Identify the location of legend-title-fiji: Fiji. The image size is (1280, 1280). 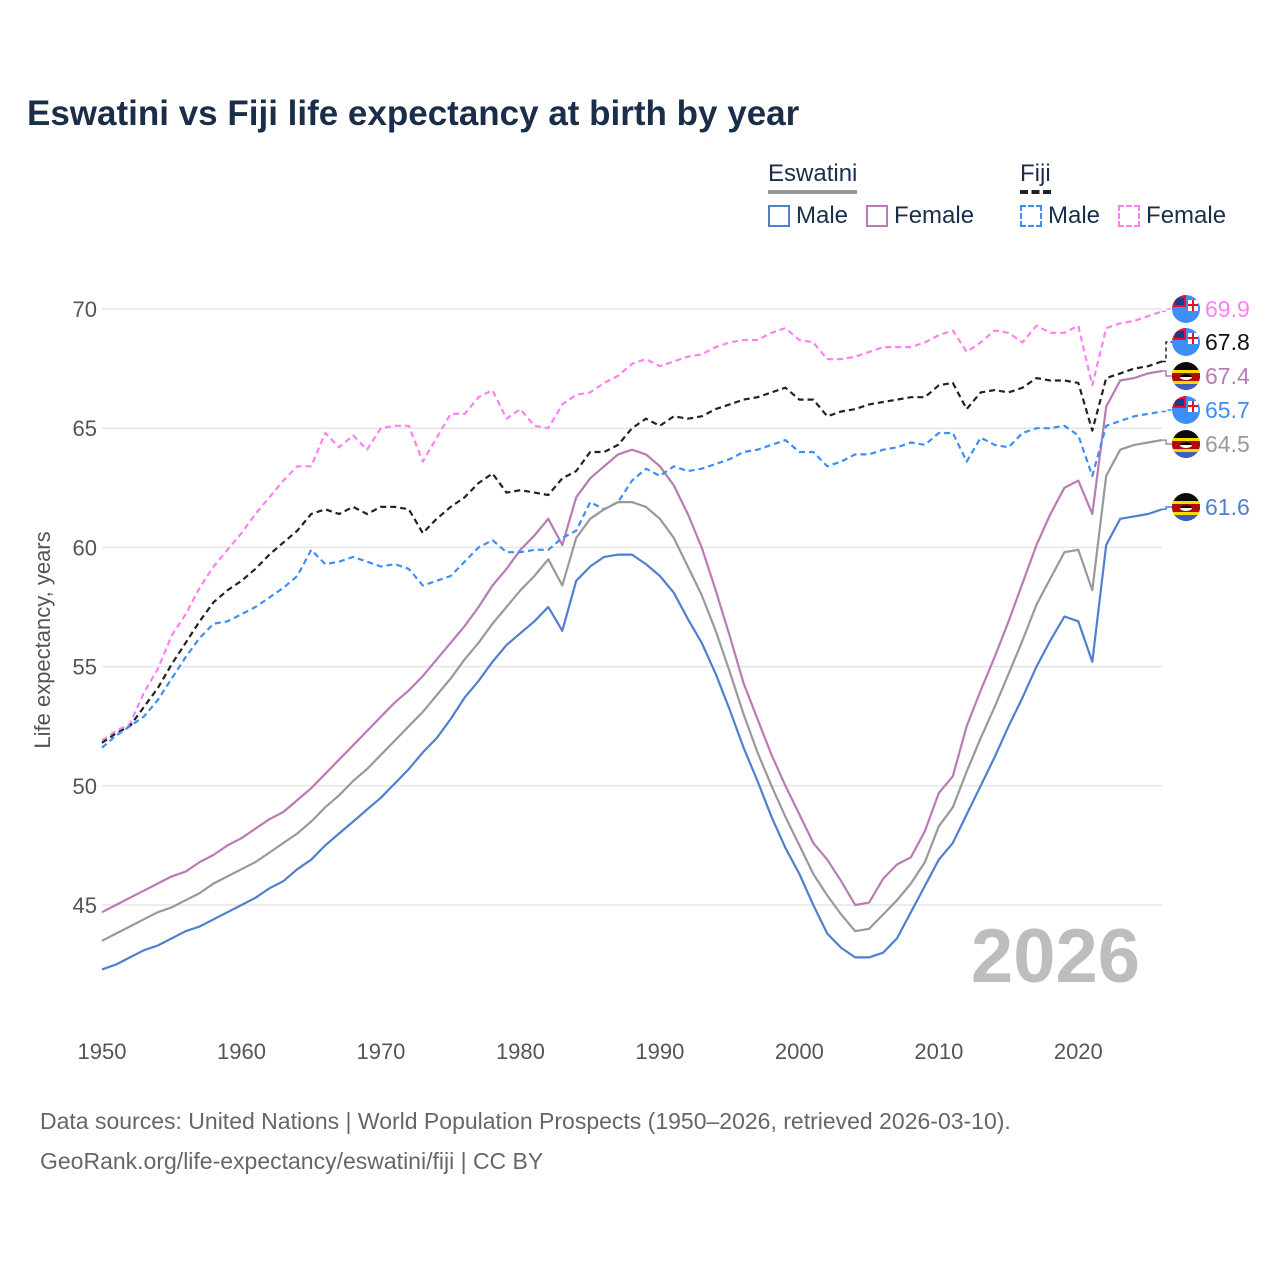
(1035, 177).